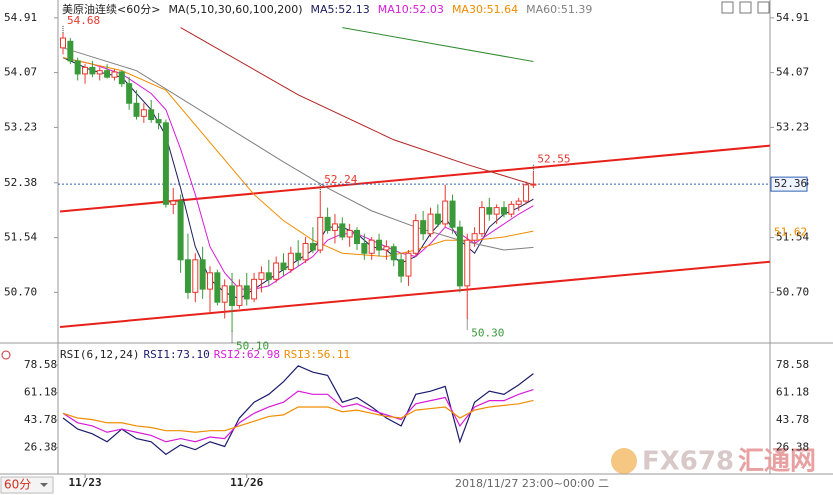 This screenshot has height=495, width=833. Describe the element at coordinates (40, 419) in the screenshot. I see `y-tick-label: 43.78` at that location.